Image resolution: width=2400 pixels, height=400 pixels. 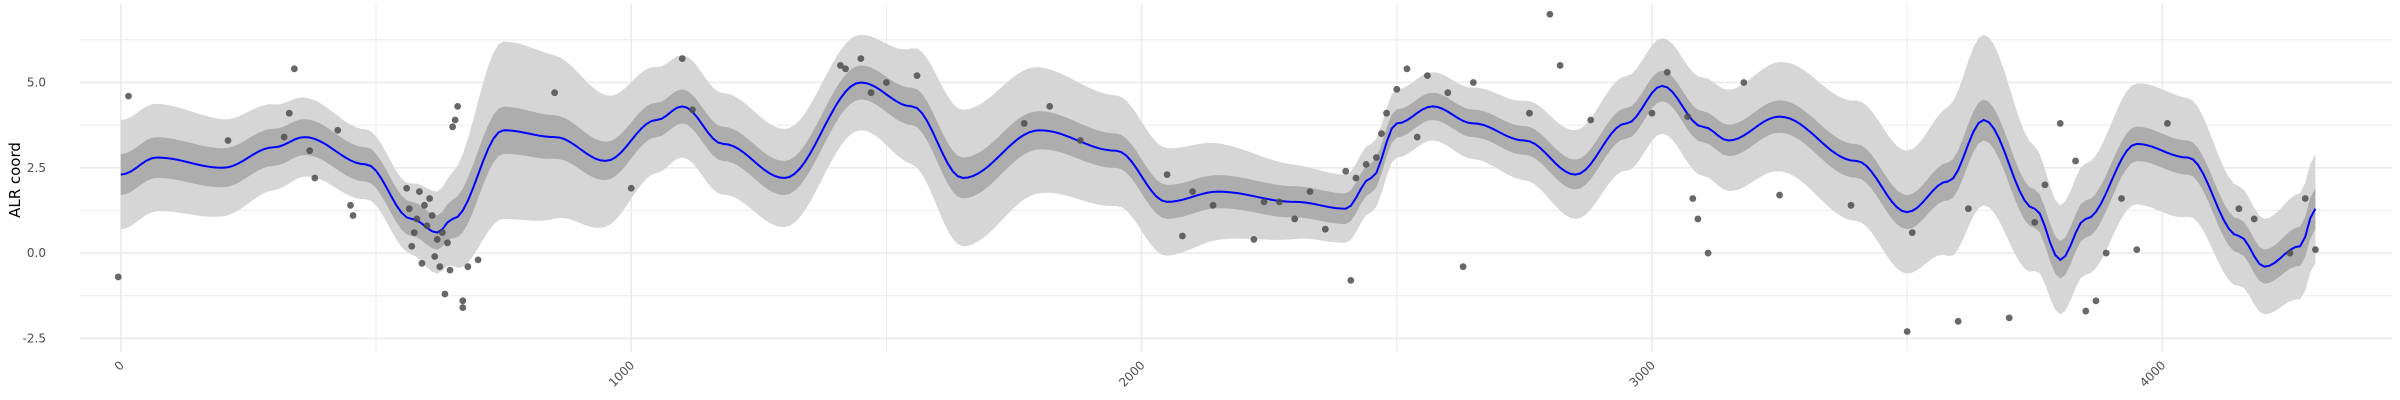 I want to click on x-tick-label: 3000, so click(x=1642, y=373).